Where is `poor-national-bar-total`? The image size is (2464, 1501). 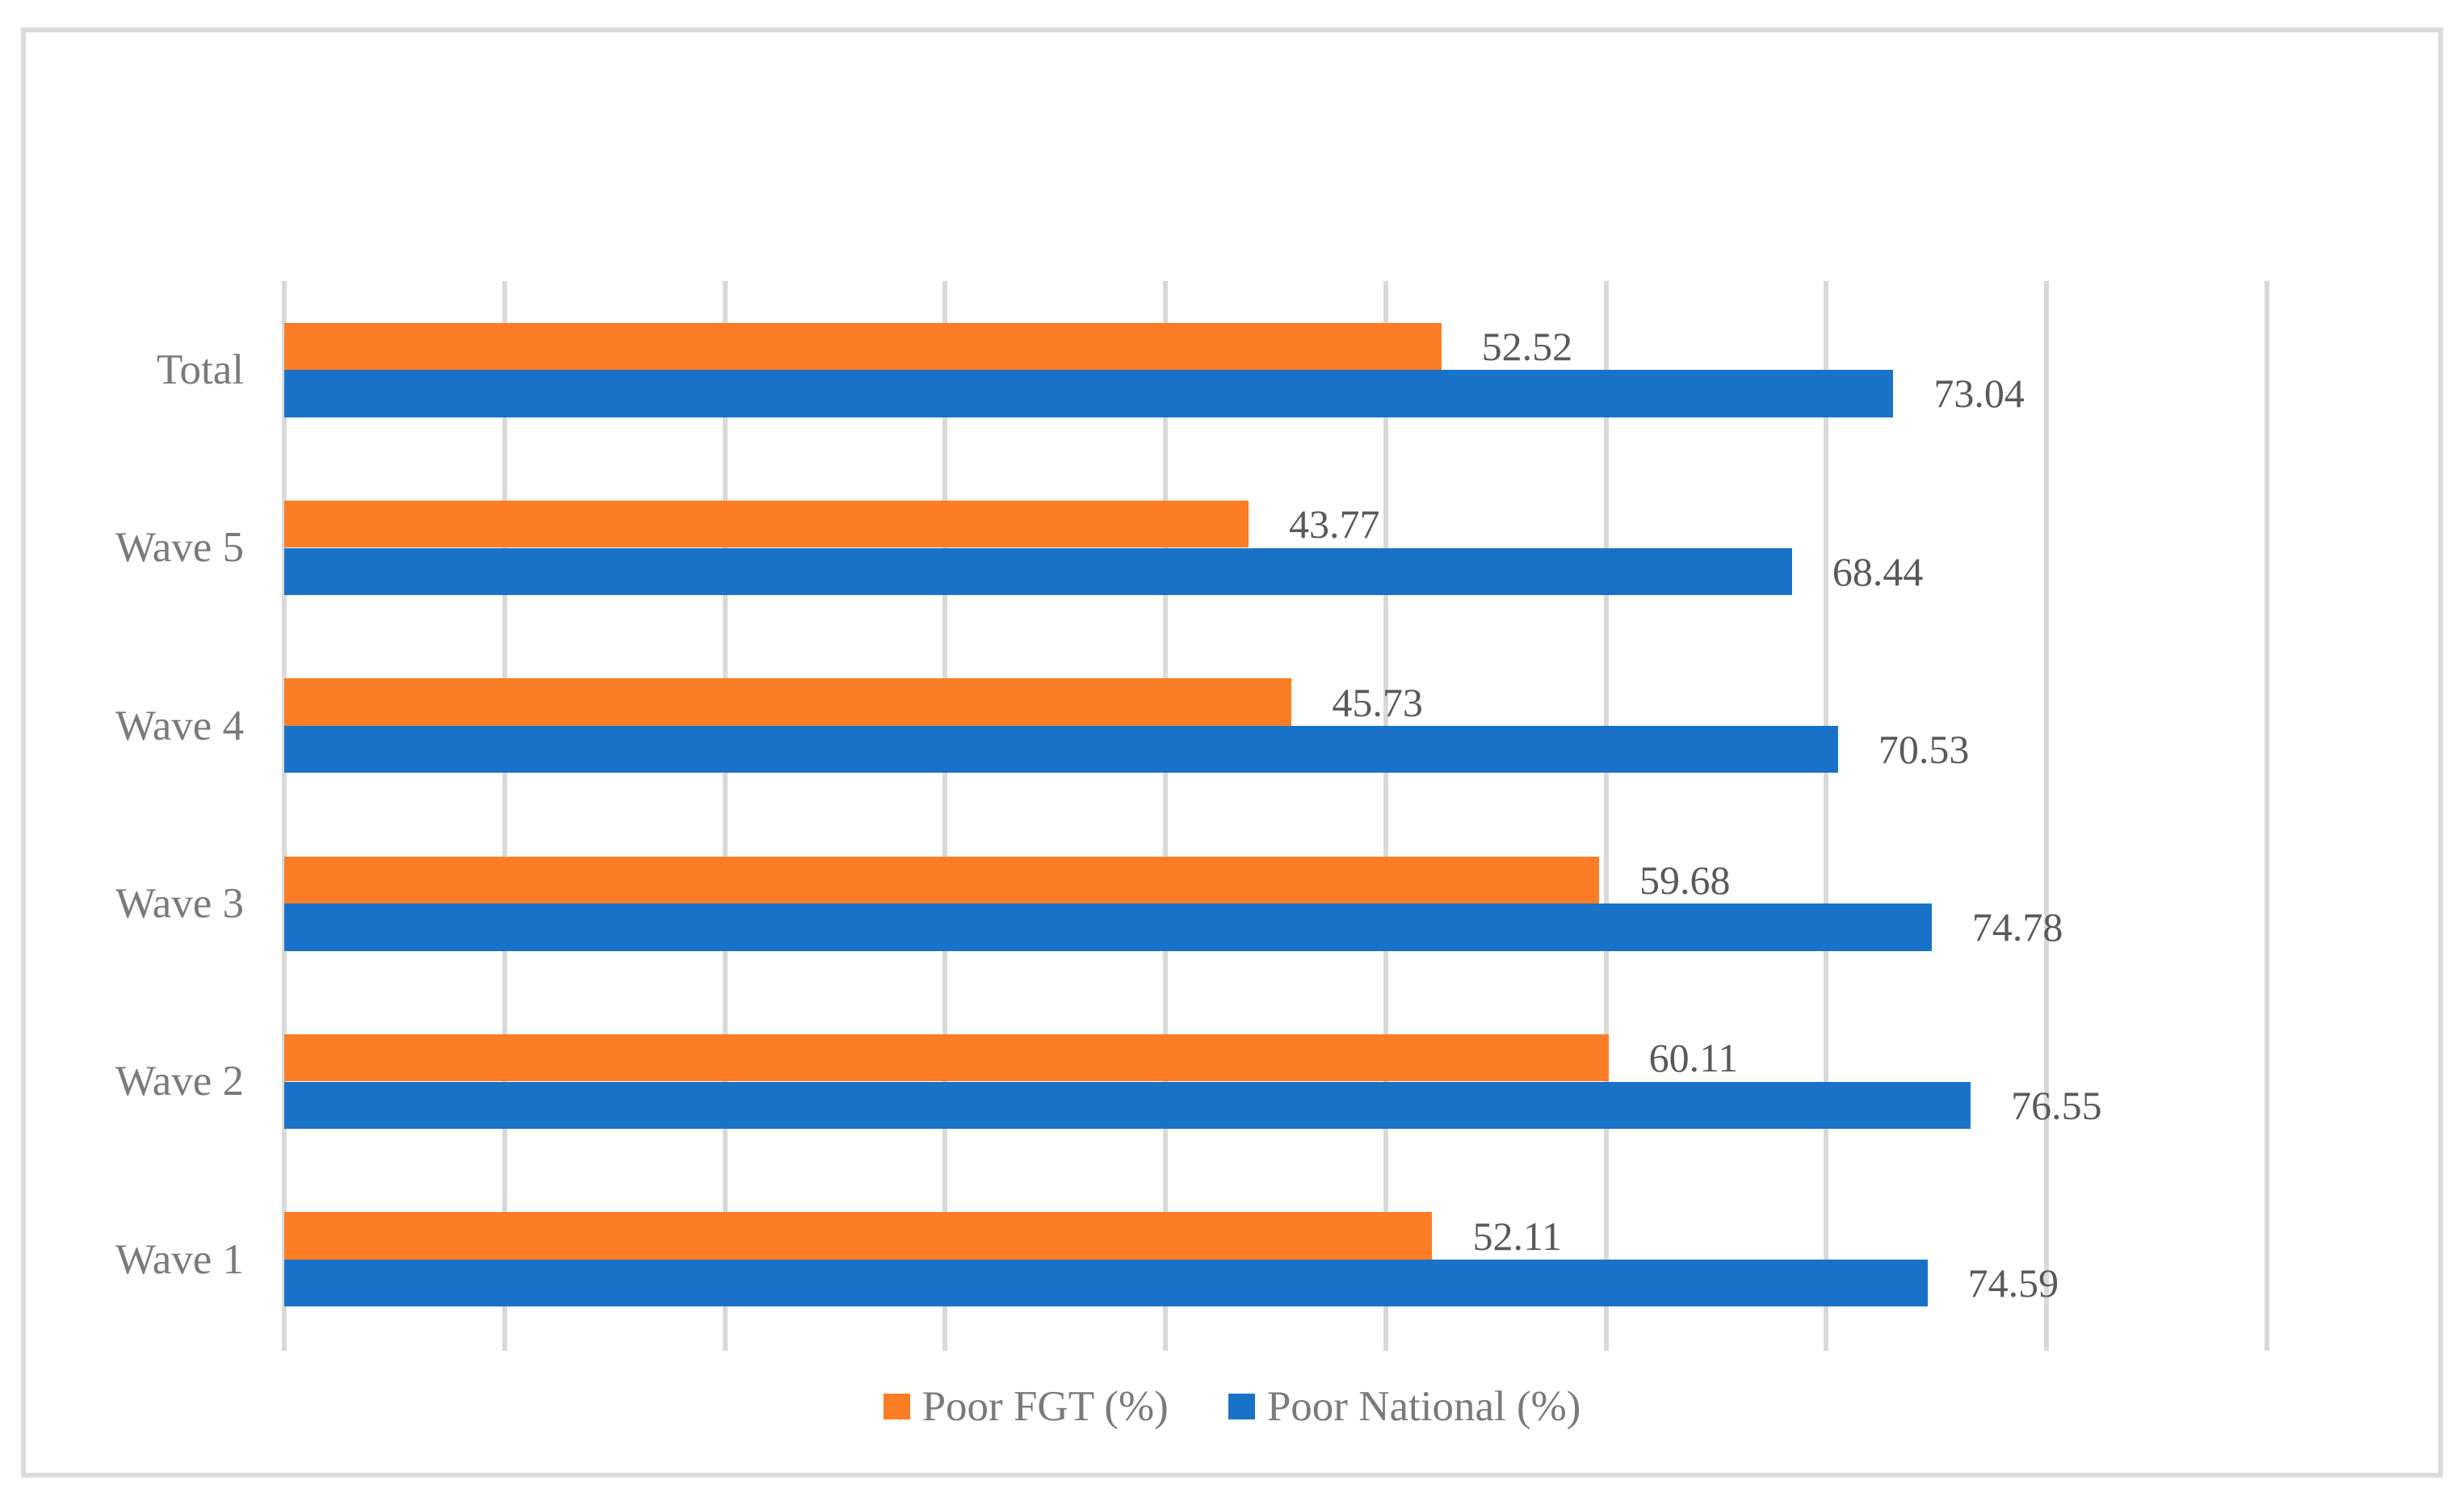 poor-national-bar-total is located at coordinates (1089, 393).